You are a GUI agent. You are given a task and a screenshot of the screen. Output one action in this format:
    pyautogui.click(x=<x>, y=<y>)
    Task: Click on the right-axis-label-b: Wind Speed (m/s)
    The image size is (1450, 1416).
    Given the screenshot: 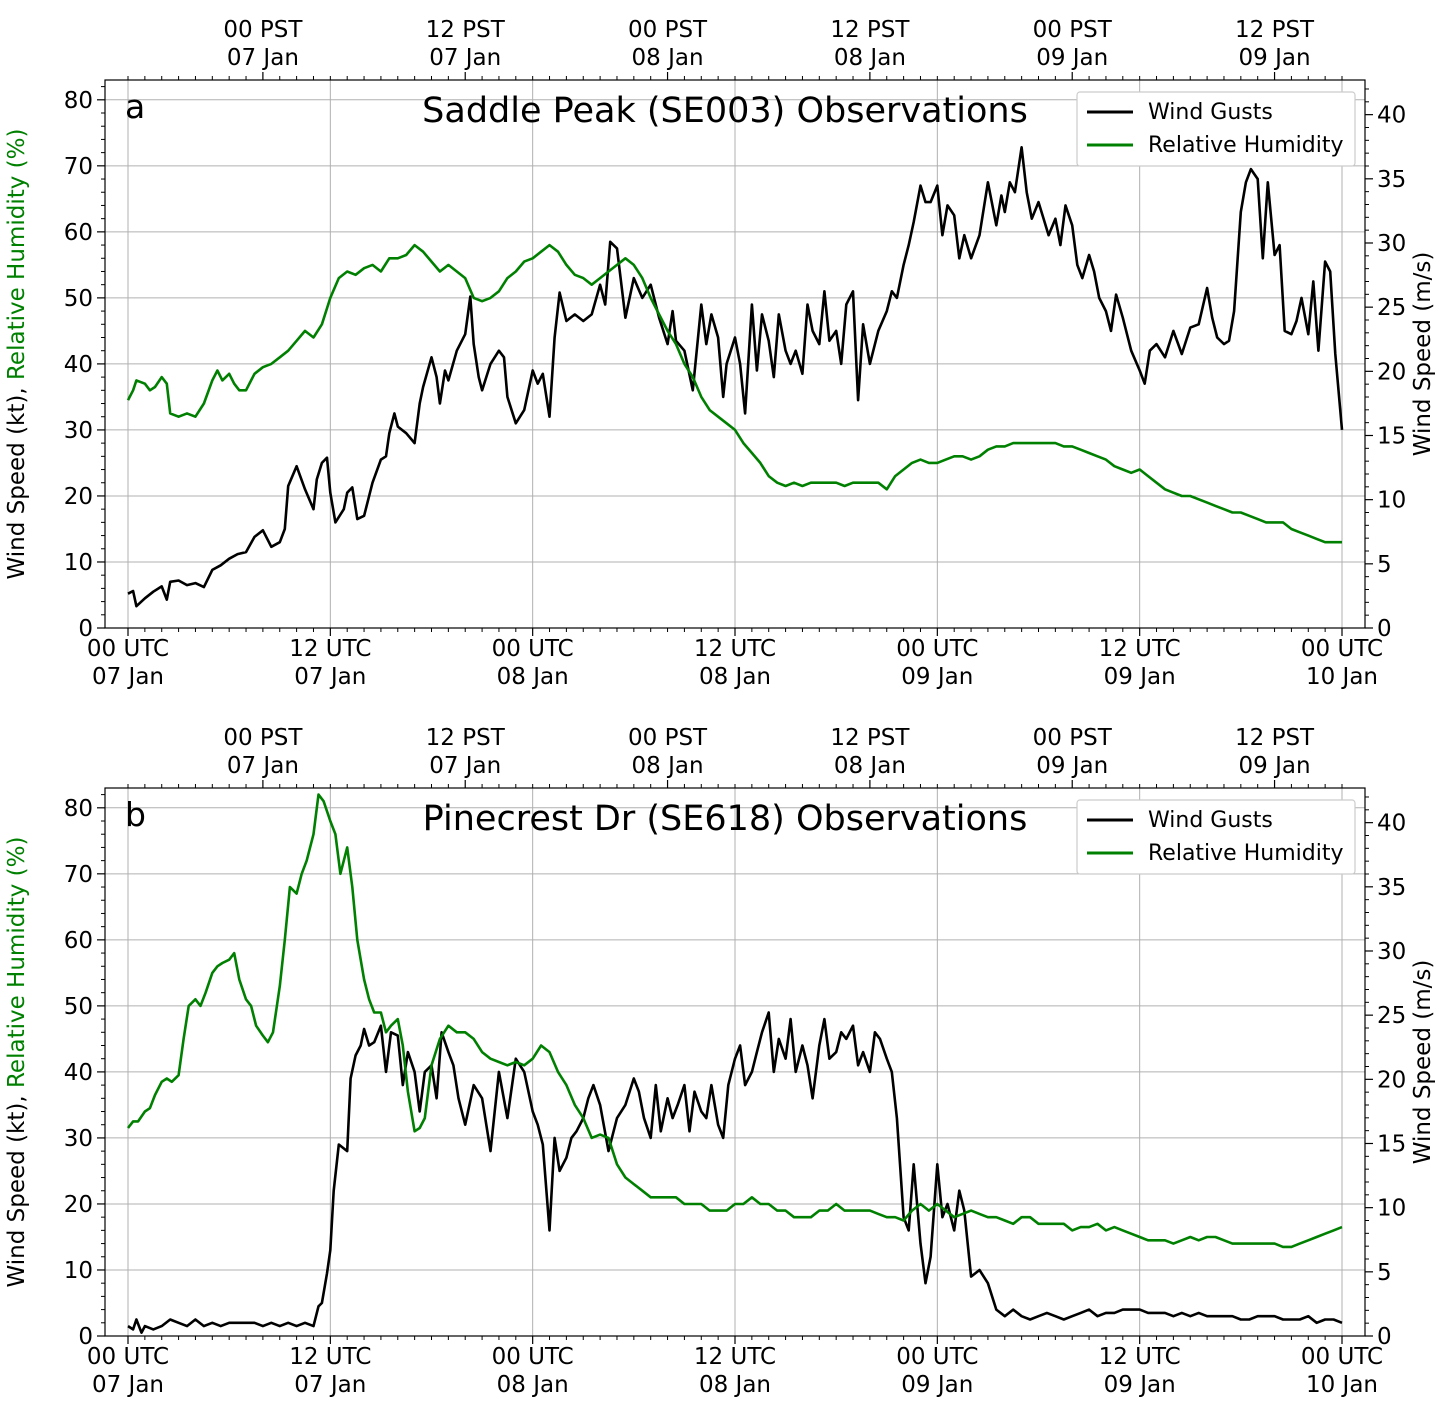 What is the action you would take?
    pyautogui.click(x=1423, y=1062)
    